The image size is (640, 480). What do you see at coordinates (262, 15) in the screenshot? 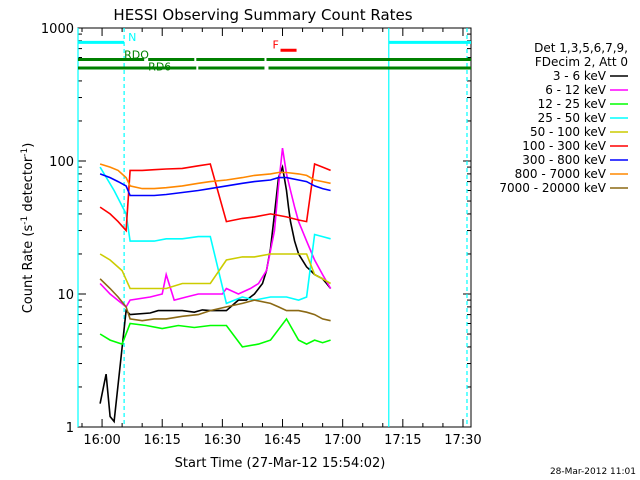
I see `chart-title: HESSI Observing Summary Count Rates` at bounding box center [262, 15].